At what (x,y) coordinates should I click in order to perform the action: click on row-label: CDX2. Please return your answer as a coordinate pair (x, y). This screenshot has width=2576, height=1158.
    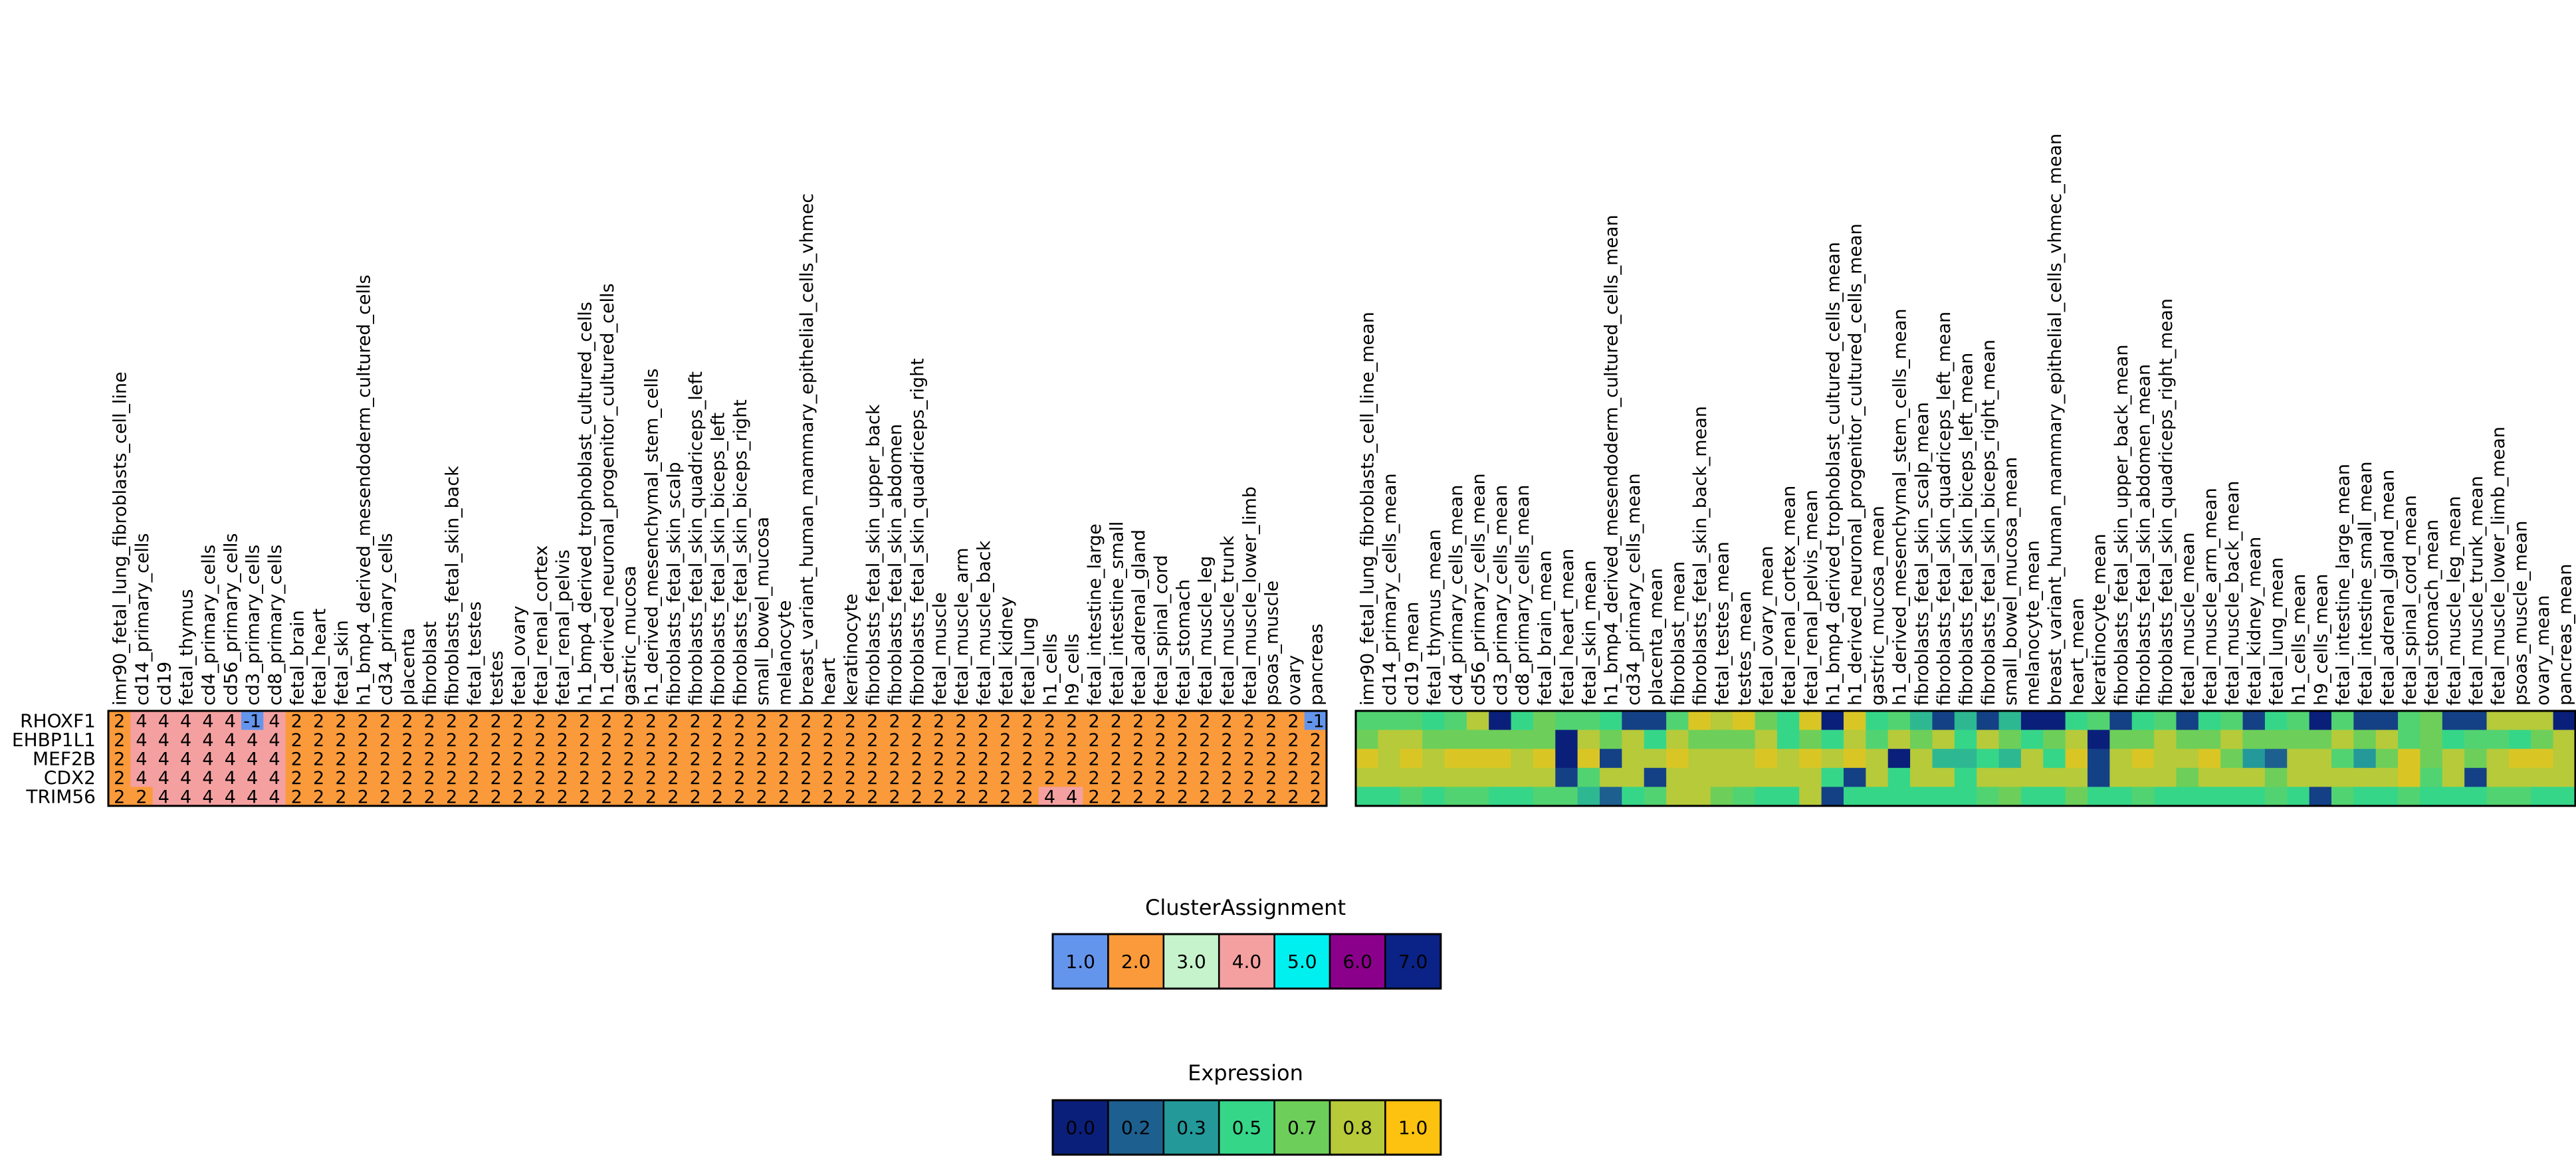
    Looking at the image, I should click on (70, 778).